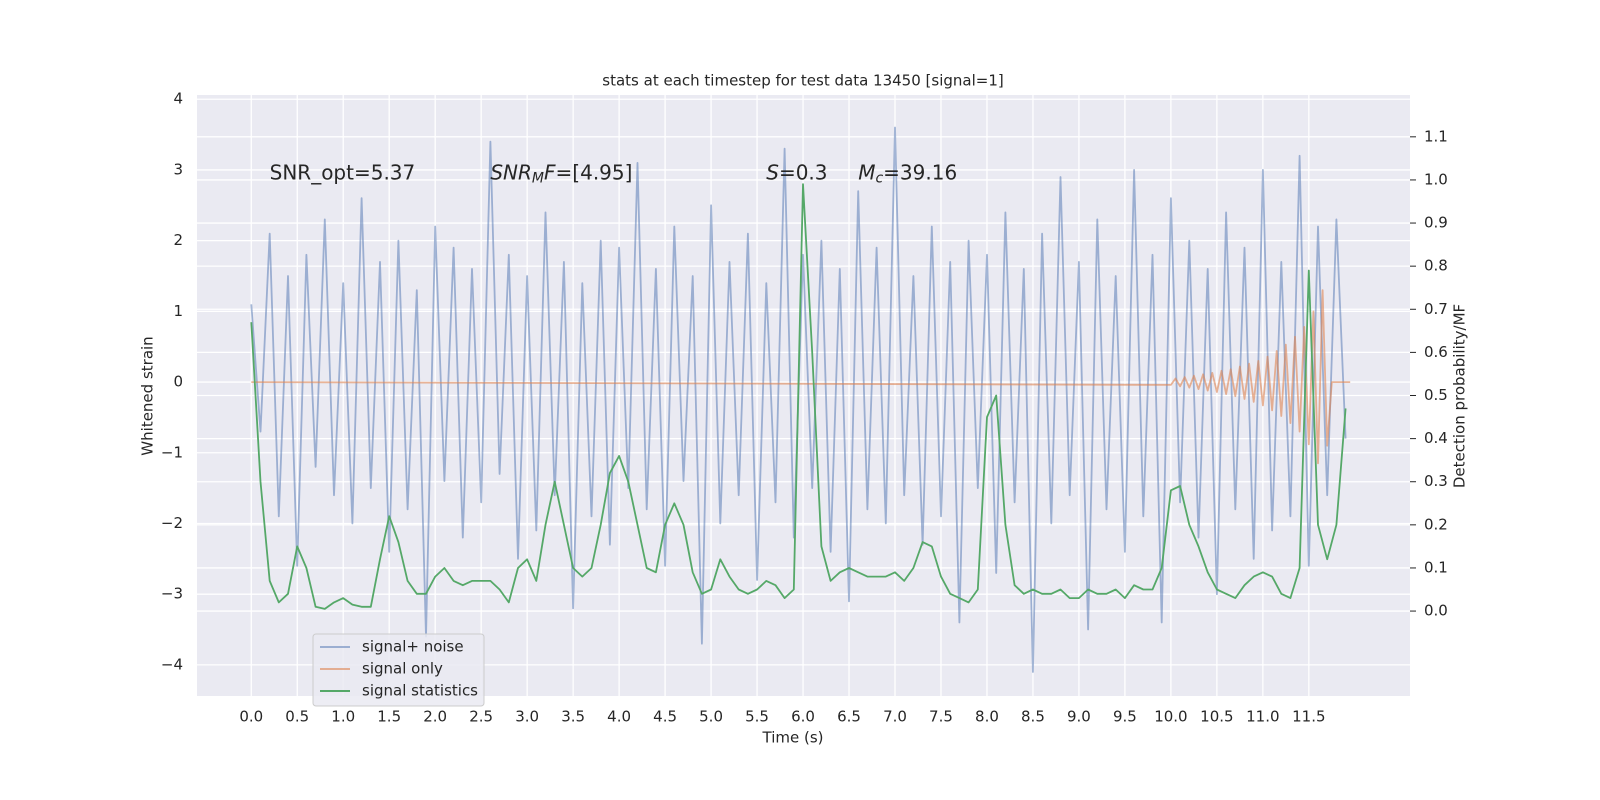 The image size is (1600, 800). Describe the element at coordinates (402, 669) in the screenshot. I see `legend-label: signal only` at that location.